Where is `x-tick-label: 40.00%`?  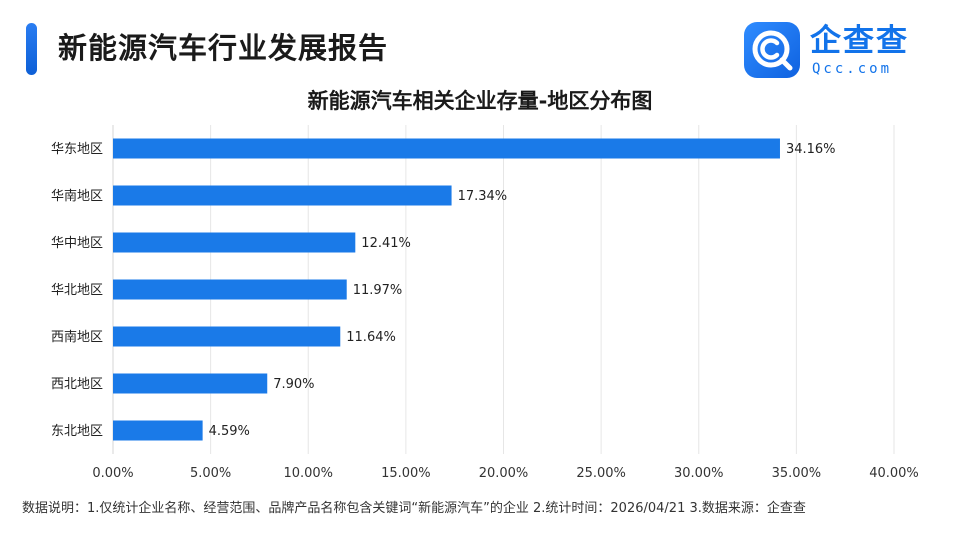 x-tick-label: 40.00% is located at coordinates (894, 473).